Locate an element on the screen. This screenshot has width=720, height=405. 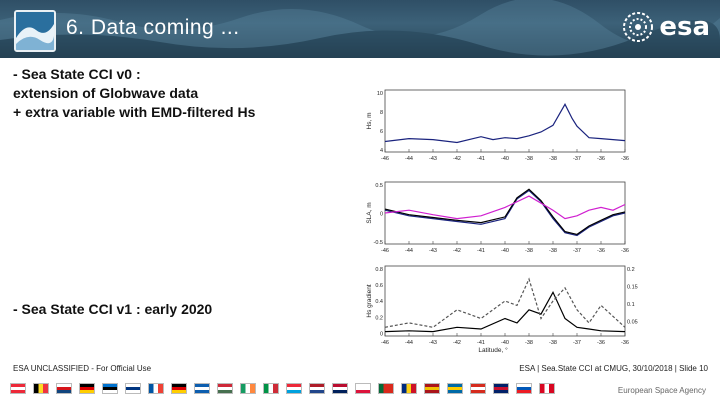
flag-sweden-icon is located at coordinates (455, 388).